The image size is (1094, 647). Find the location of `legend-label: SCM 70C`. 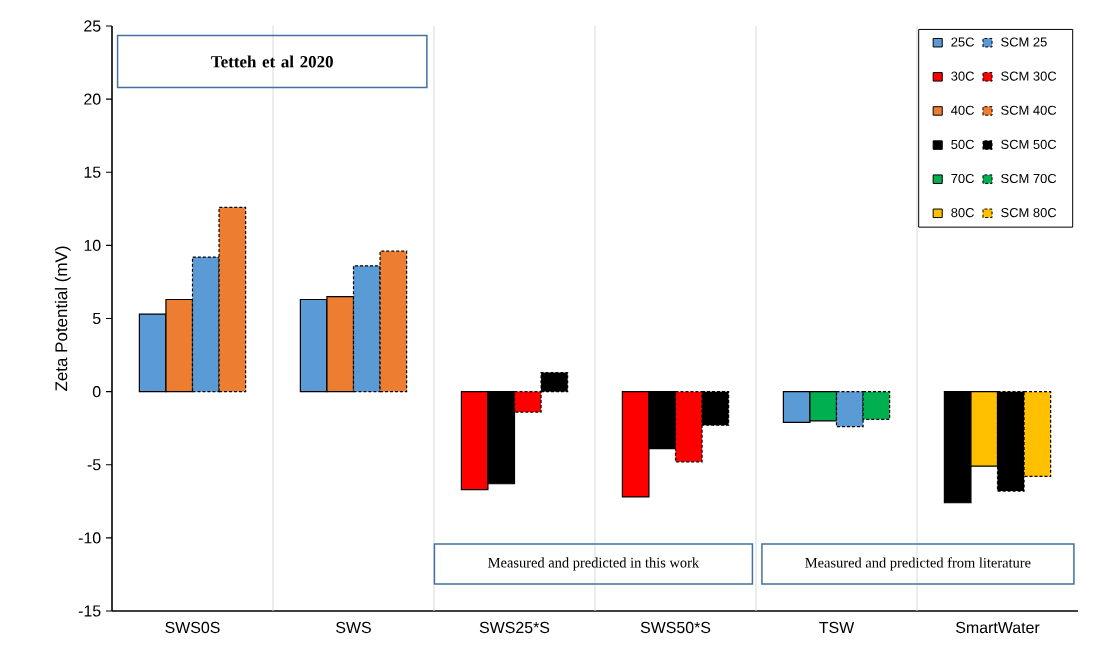

legend-label: SCM 70C is located at coordinates (1029, 178).